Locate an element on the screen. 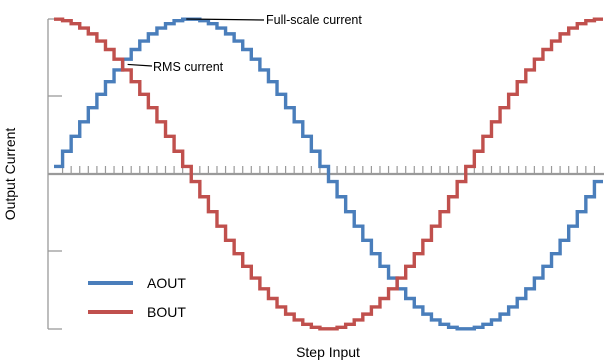 The width and height of the screenshot is (608, 363). legend-label-aout: AOUT is located at coordinates (166, 283).